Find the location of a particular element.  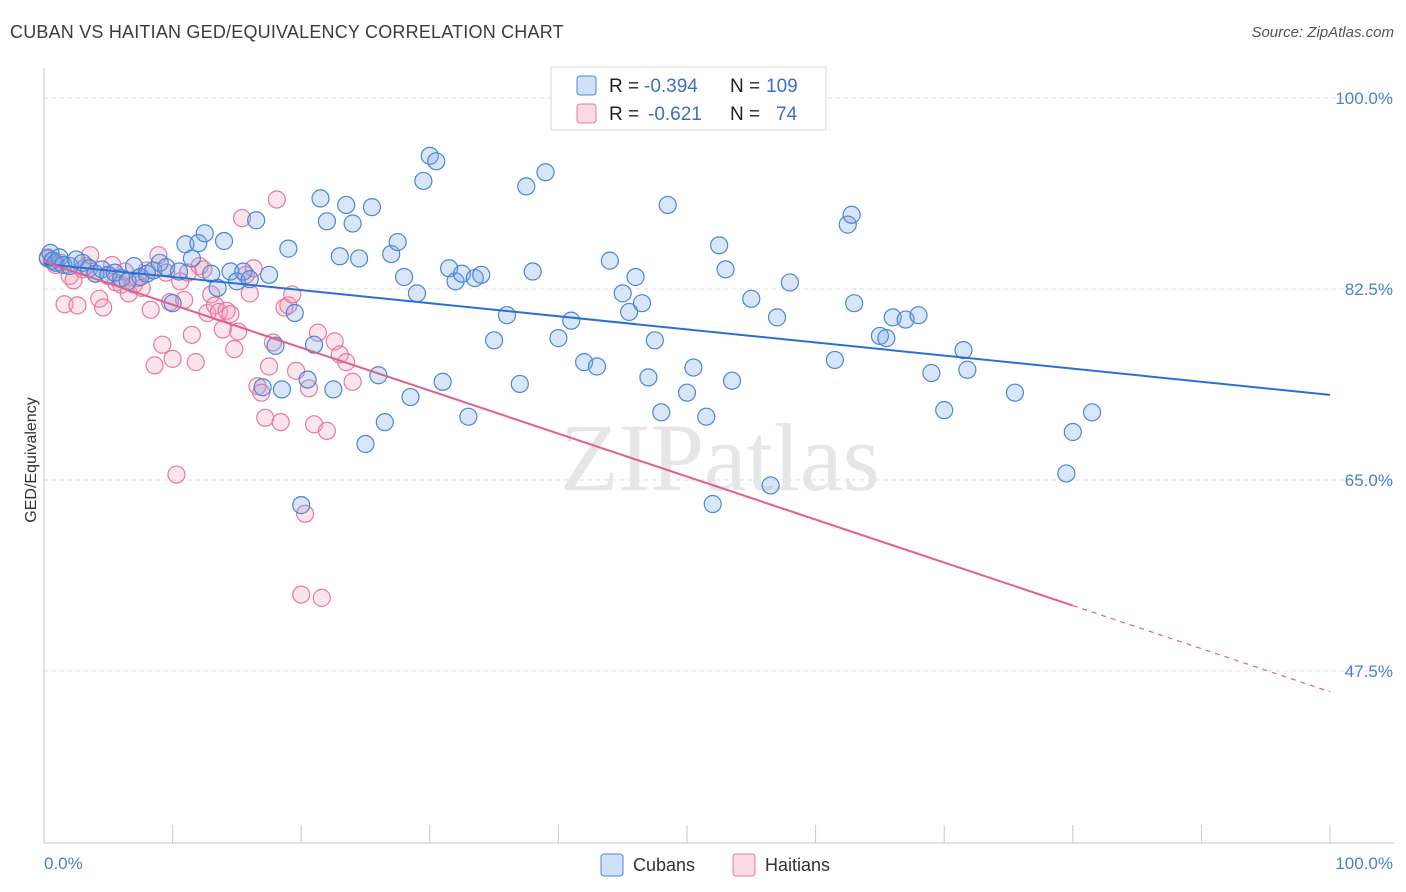

bottom-legend-cubans: Cubans is located at coordinates (664, 865).